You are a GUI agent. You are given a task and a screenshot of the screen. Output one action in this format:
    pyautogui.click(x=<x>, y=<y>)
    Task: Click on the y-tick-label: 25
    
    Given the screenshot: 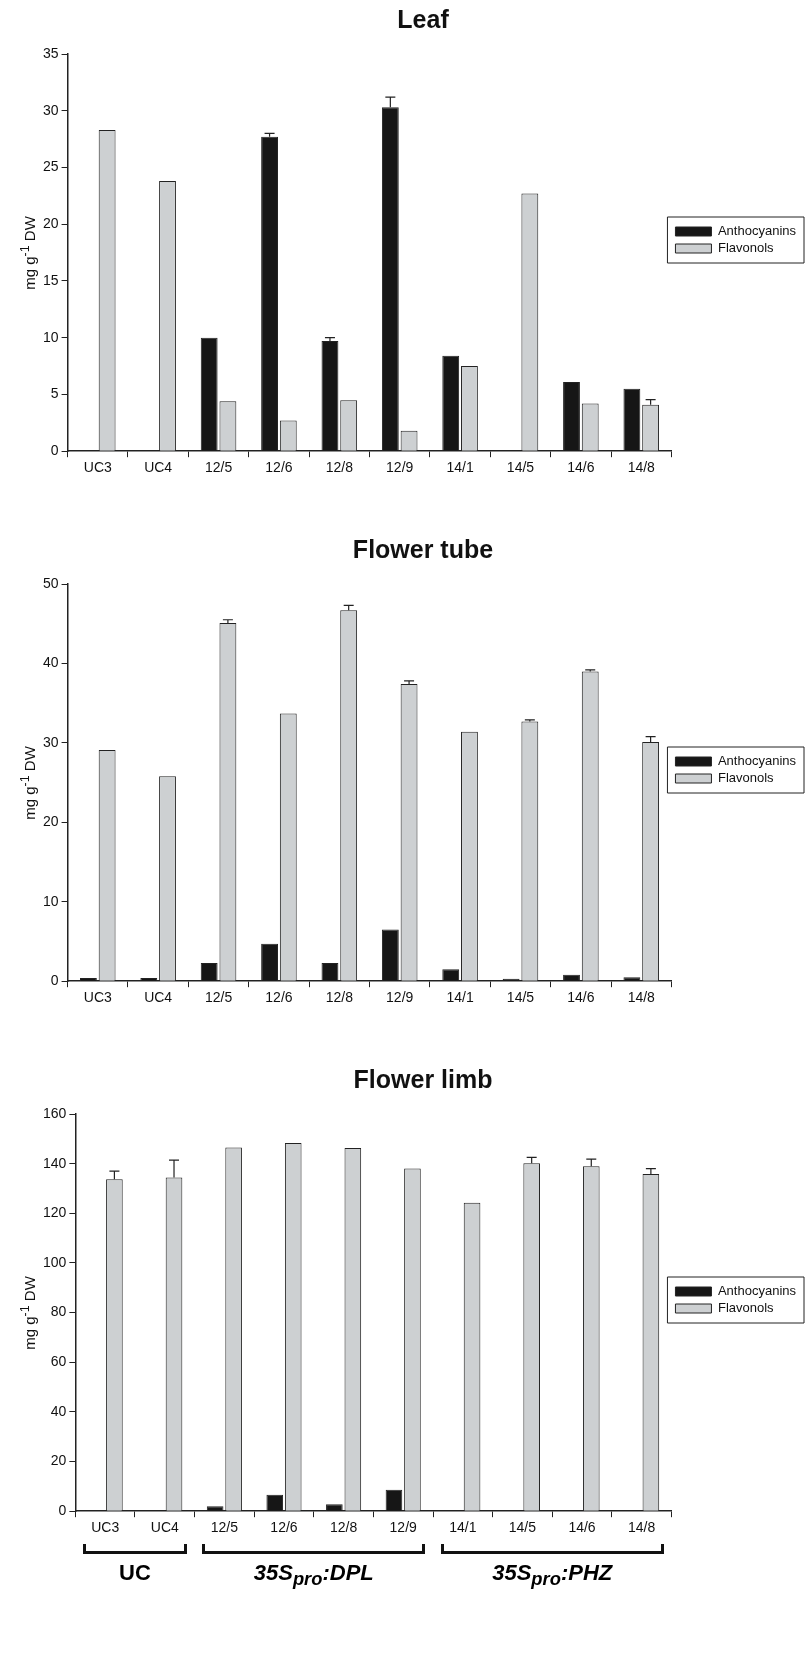 What is the action you would take?
    pyautogui.click(x=50, y=166)
    